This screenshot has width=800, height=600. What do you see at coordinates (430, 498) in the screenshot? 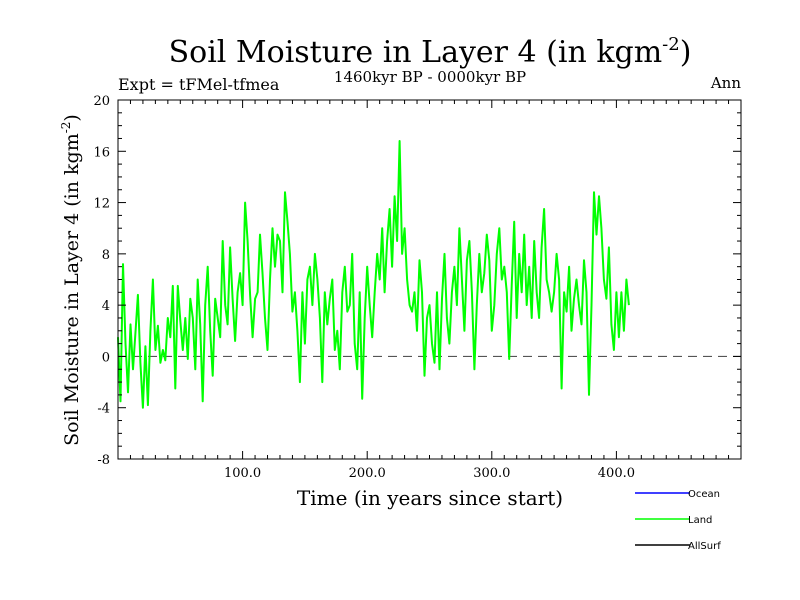
I see `x-axis-label: Time (in years since start)` at bounding box center [430, 498].